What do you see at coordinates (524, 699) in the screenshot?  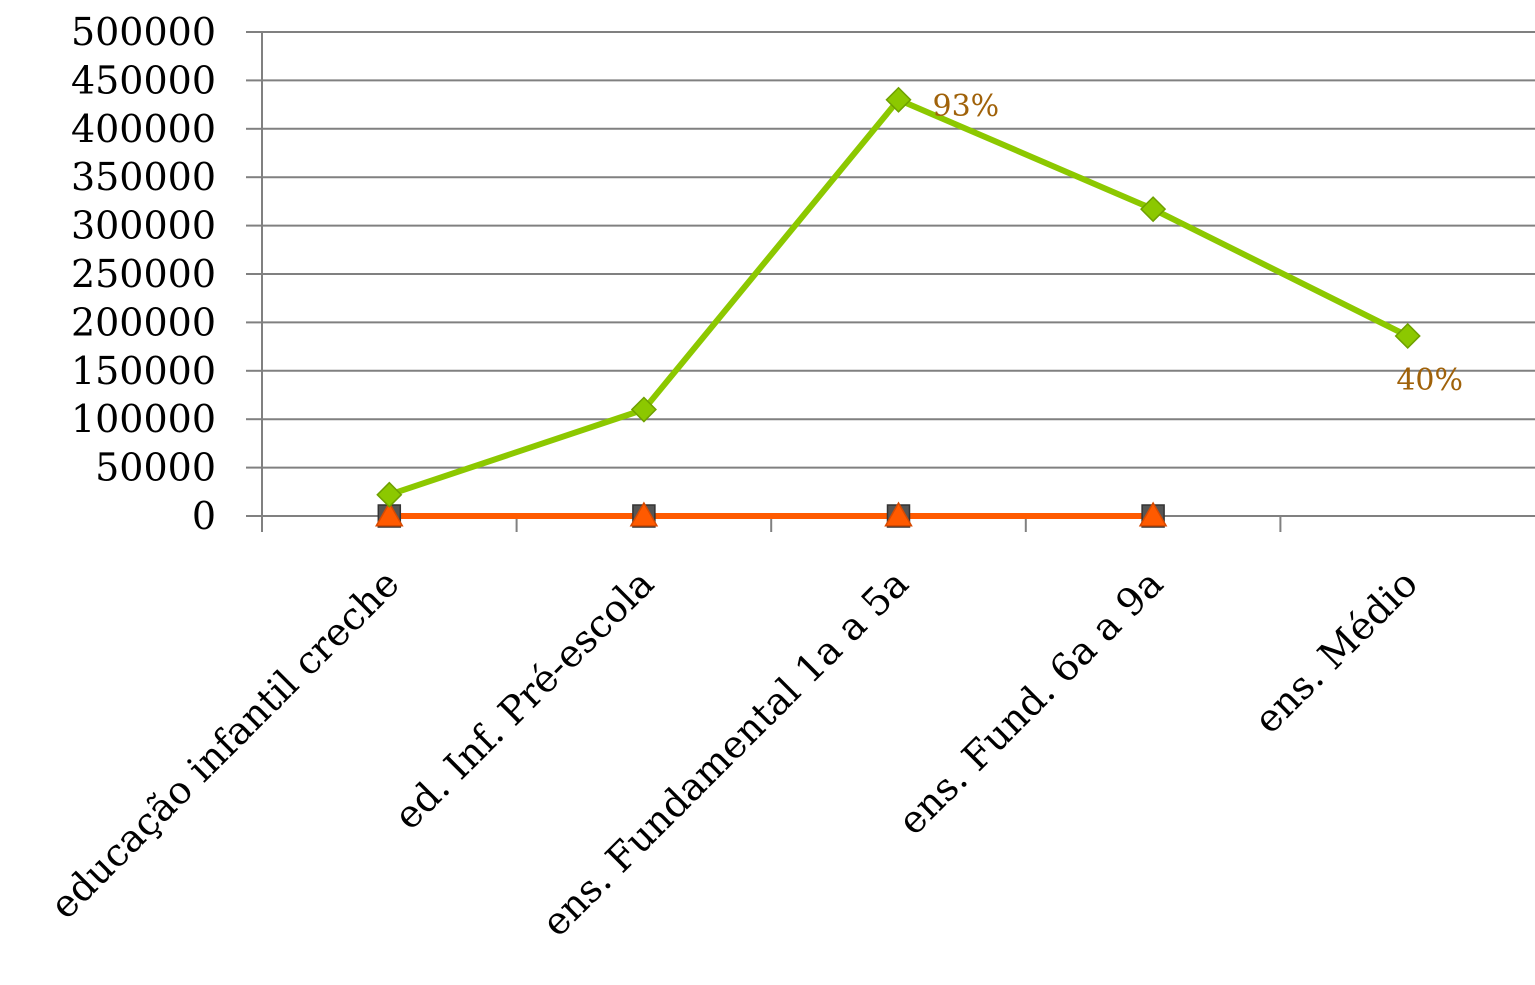 I see `x-tick-label: ed. Inf. Pré-escola` at bounding box center [524, 699].